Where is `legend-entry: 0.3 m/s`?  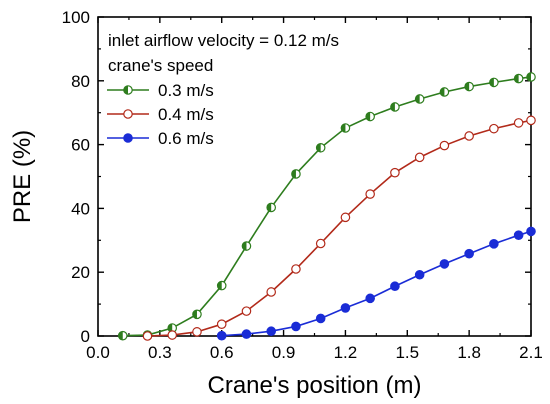
legend-entry: 0.3 m/s is located at coordinates (160, 90).